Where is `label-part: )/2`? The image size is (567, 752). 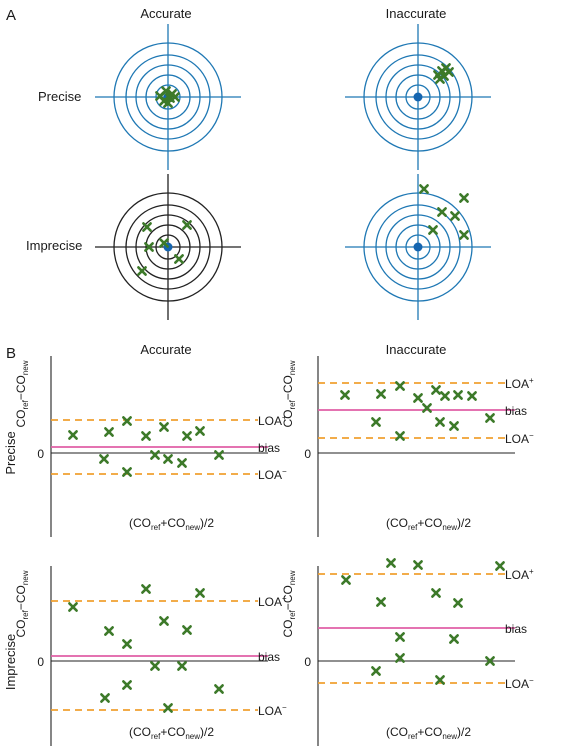
label-part: )/2 is located at coordinates (207, 732).